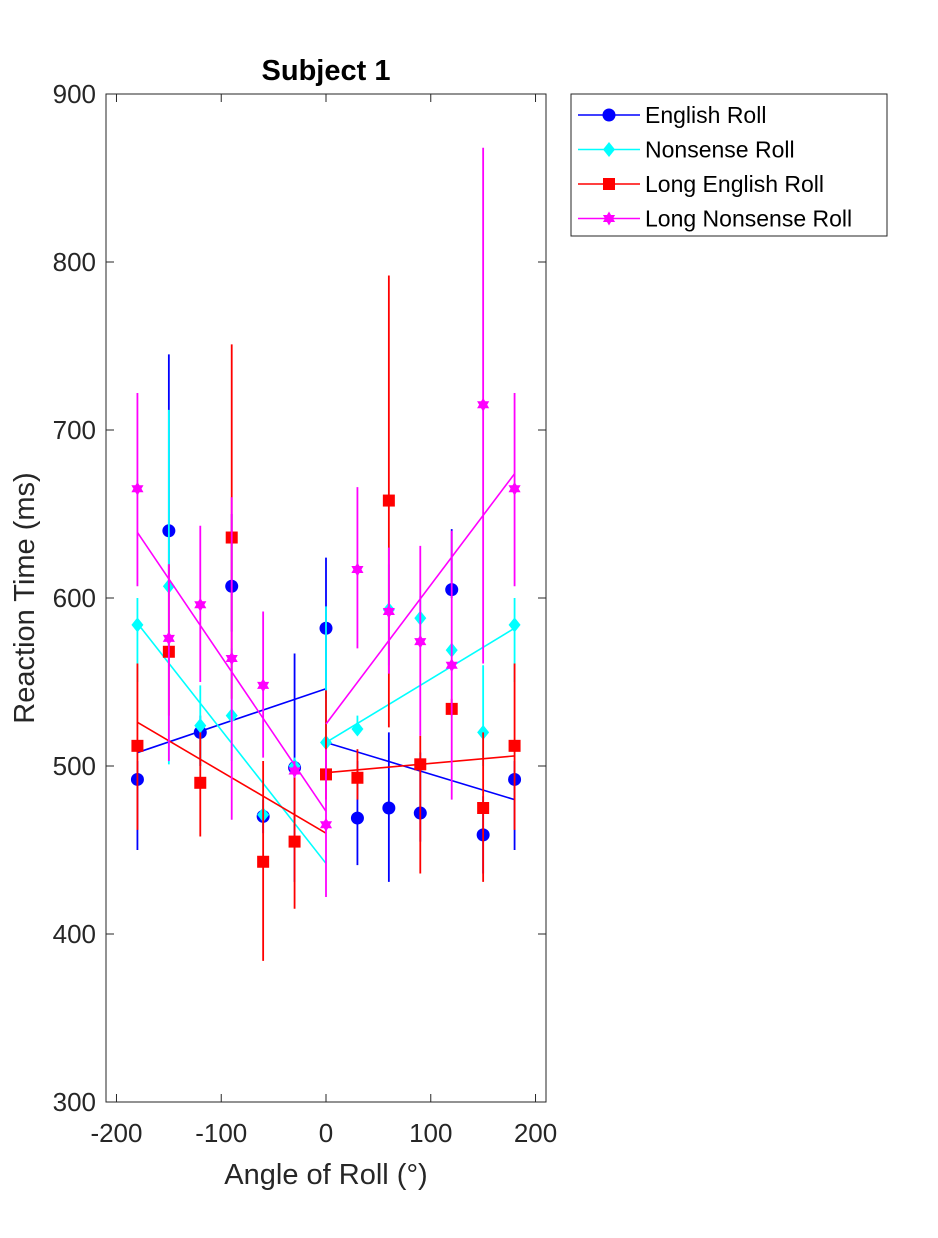 The height and width of the screenshot is (1238, 938). What do you see at coordinates (325, 1175) in the screenshot?
I see `x-axis-label: Angle of Roll (°)` at bounding box center [325, 1175].